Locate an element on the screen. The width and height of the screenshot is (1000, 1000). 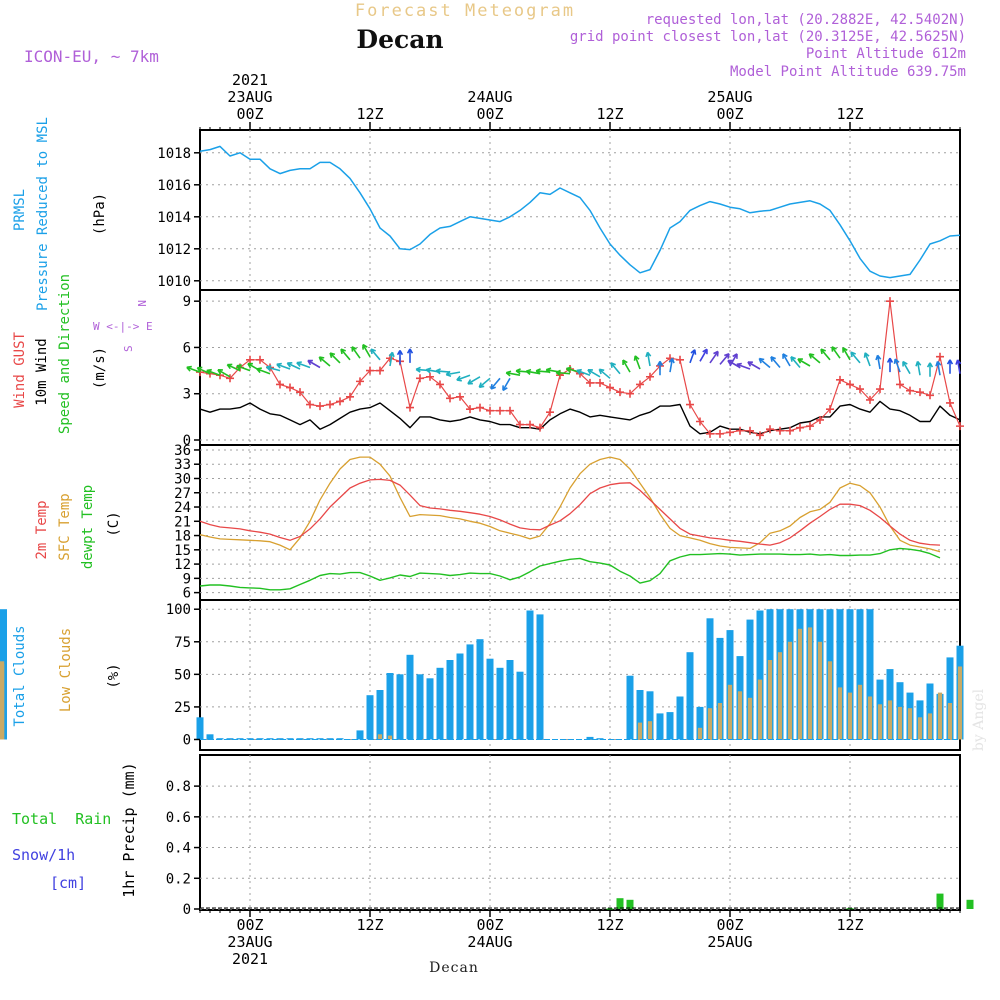
watermark: by Angel is located at coordinates (979, 719).